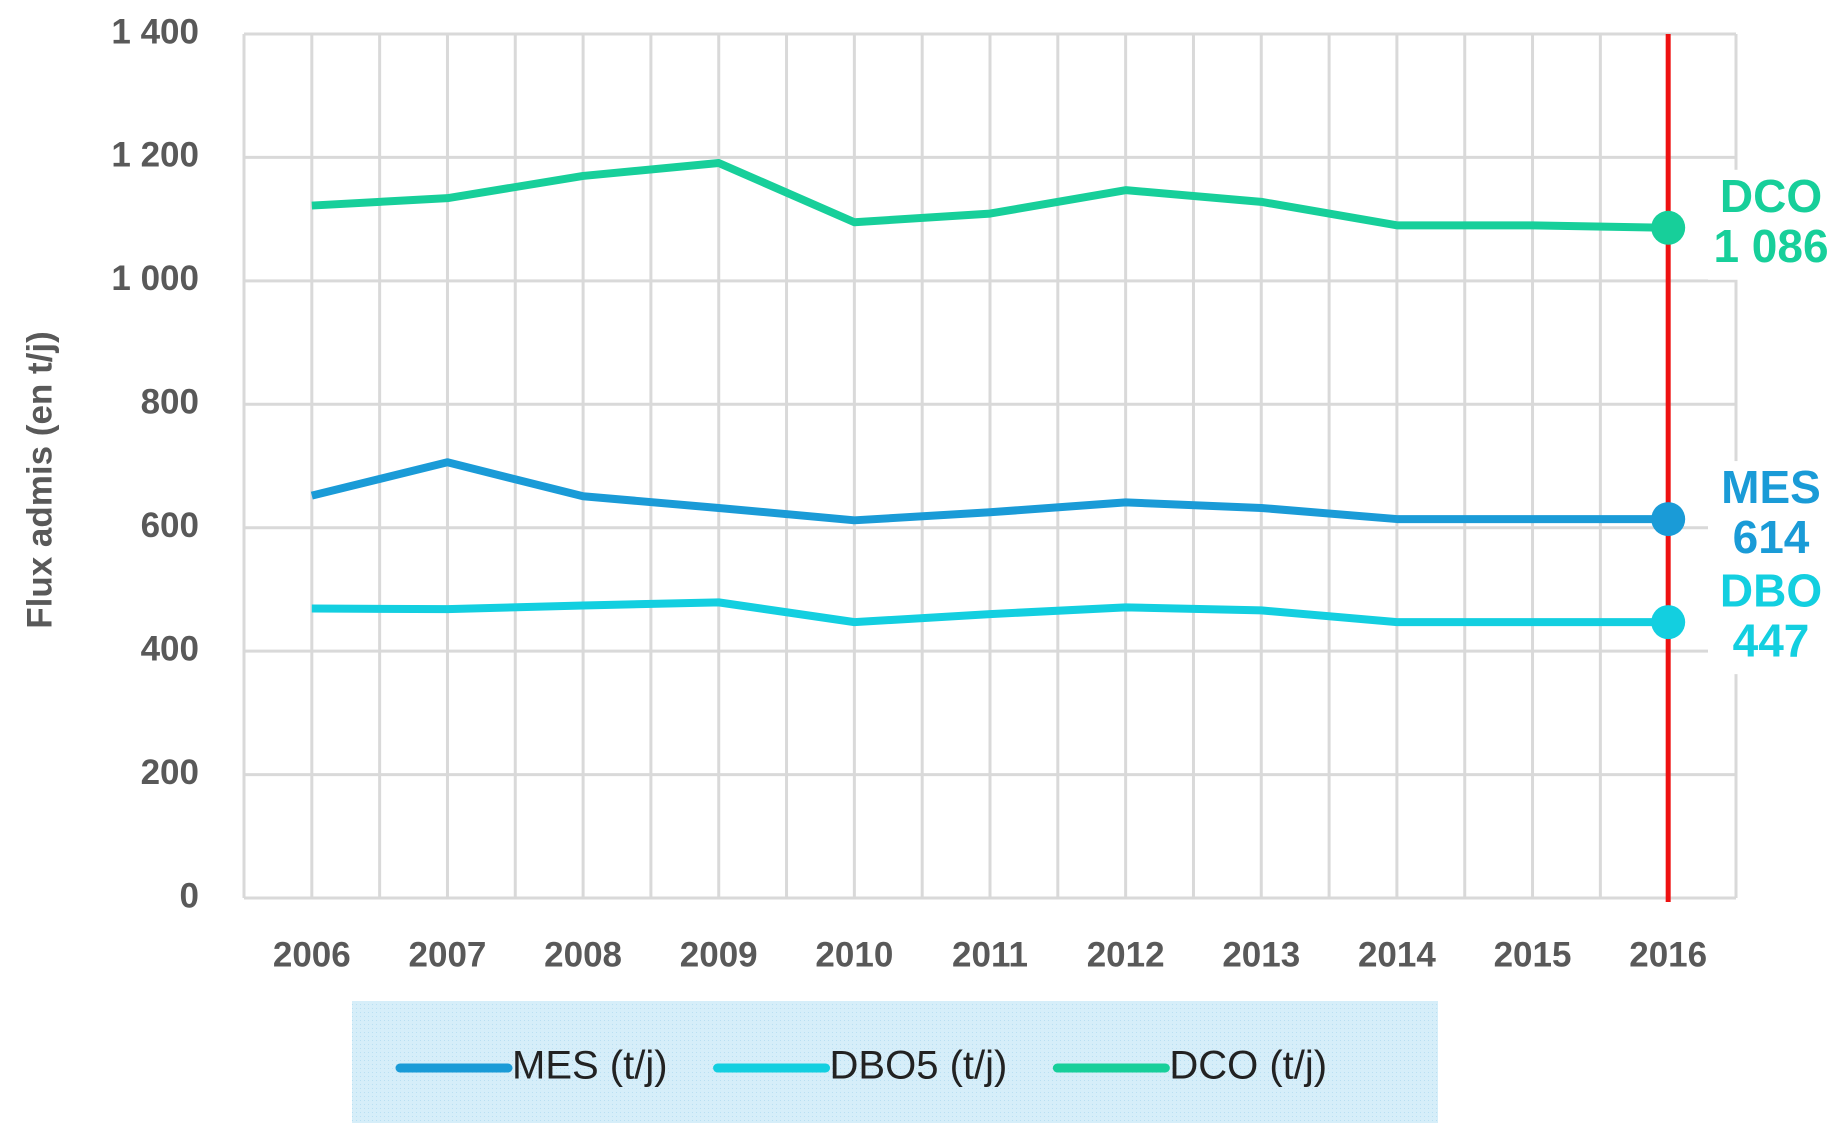 The image size is (1836, 1123). What do you see at coordinates (189, 895) in the screenshot?
I see `y-tick-label: 0` at bounding box center [189, 895].